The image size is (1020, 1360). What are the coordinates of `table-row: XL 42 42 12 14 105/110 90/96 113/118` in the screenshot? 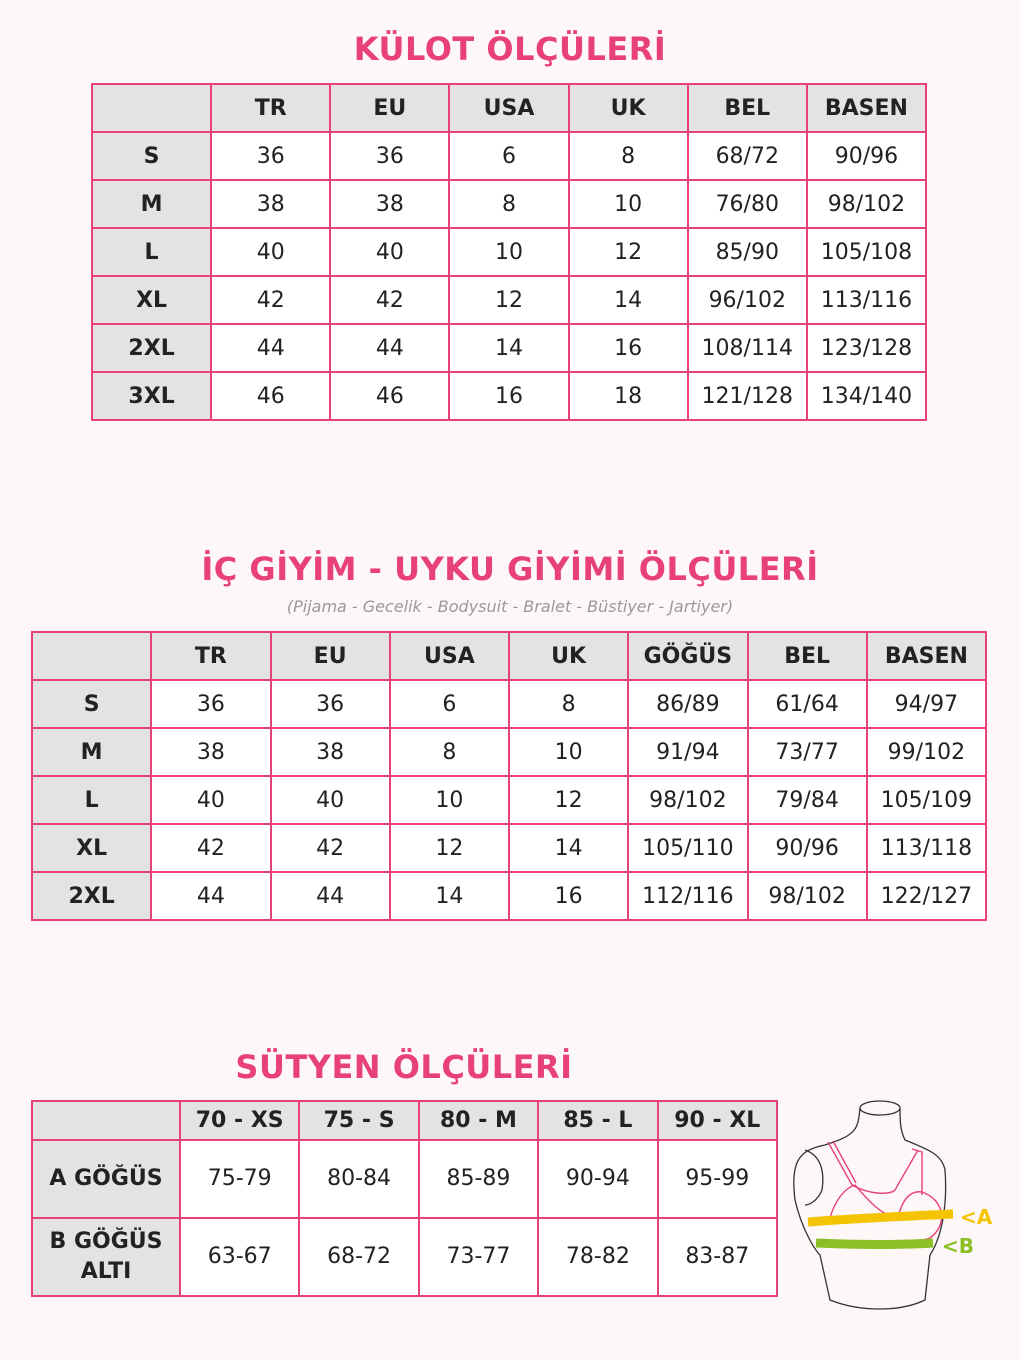 It's located at (509, 848).